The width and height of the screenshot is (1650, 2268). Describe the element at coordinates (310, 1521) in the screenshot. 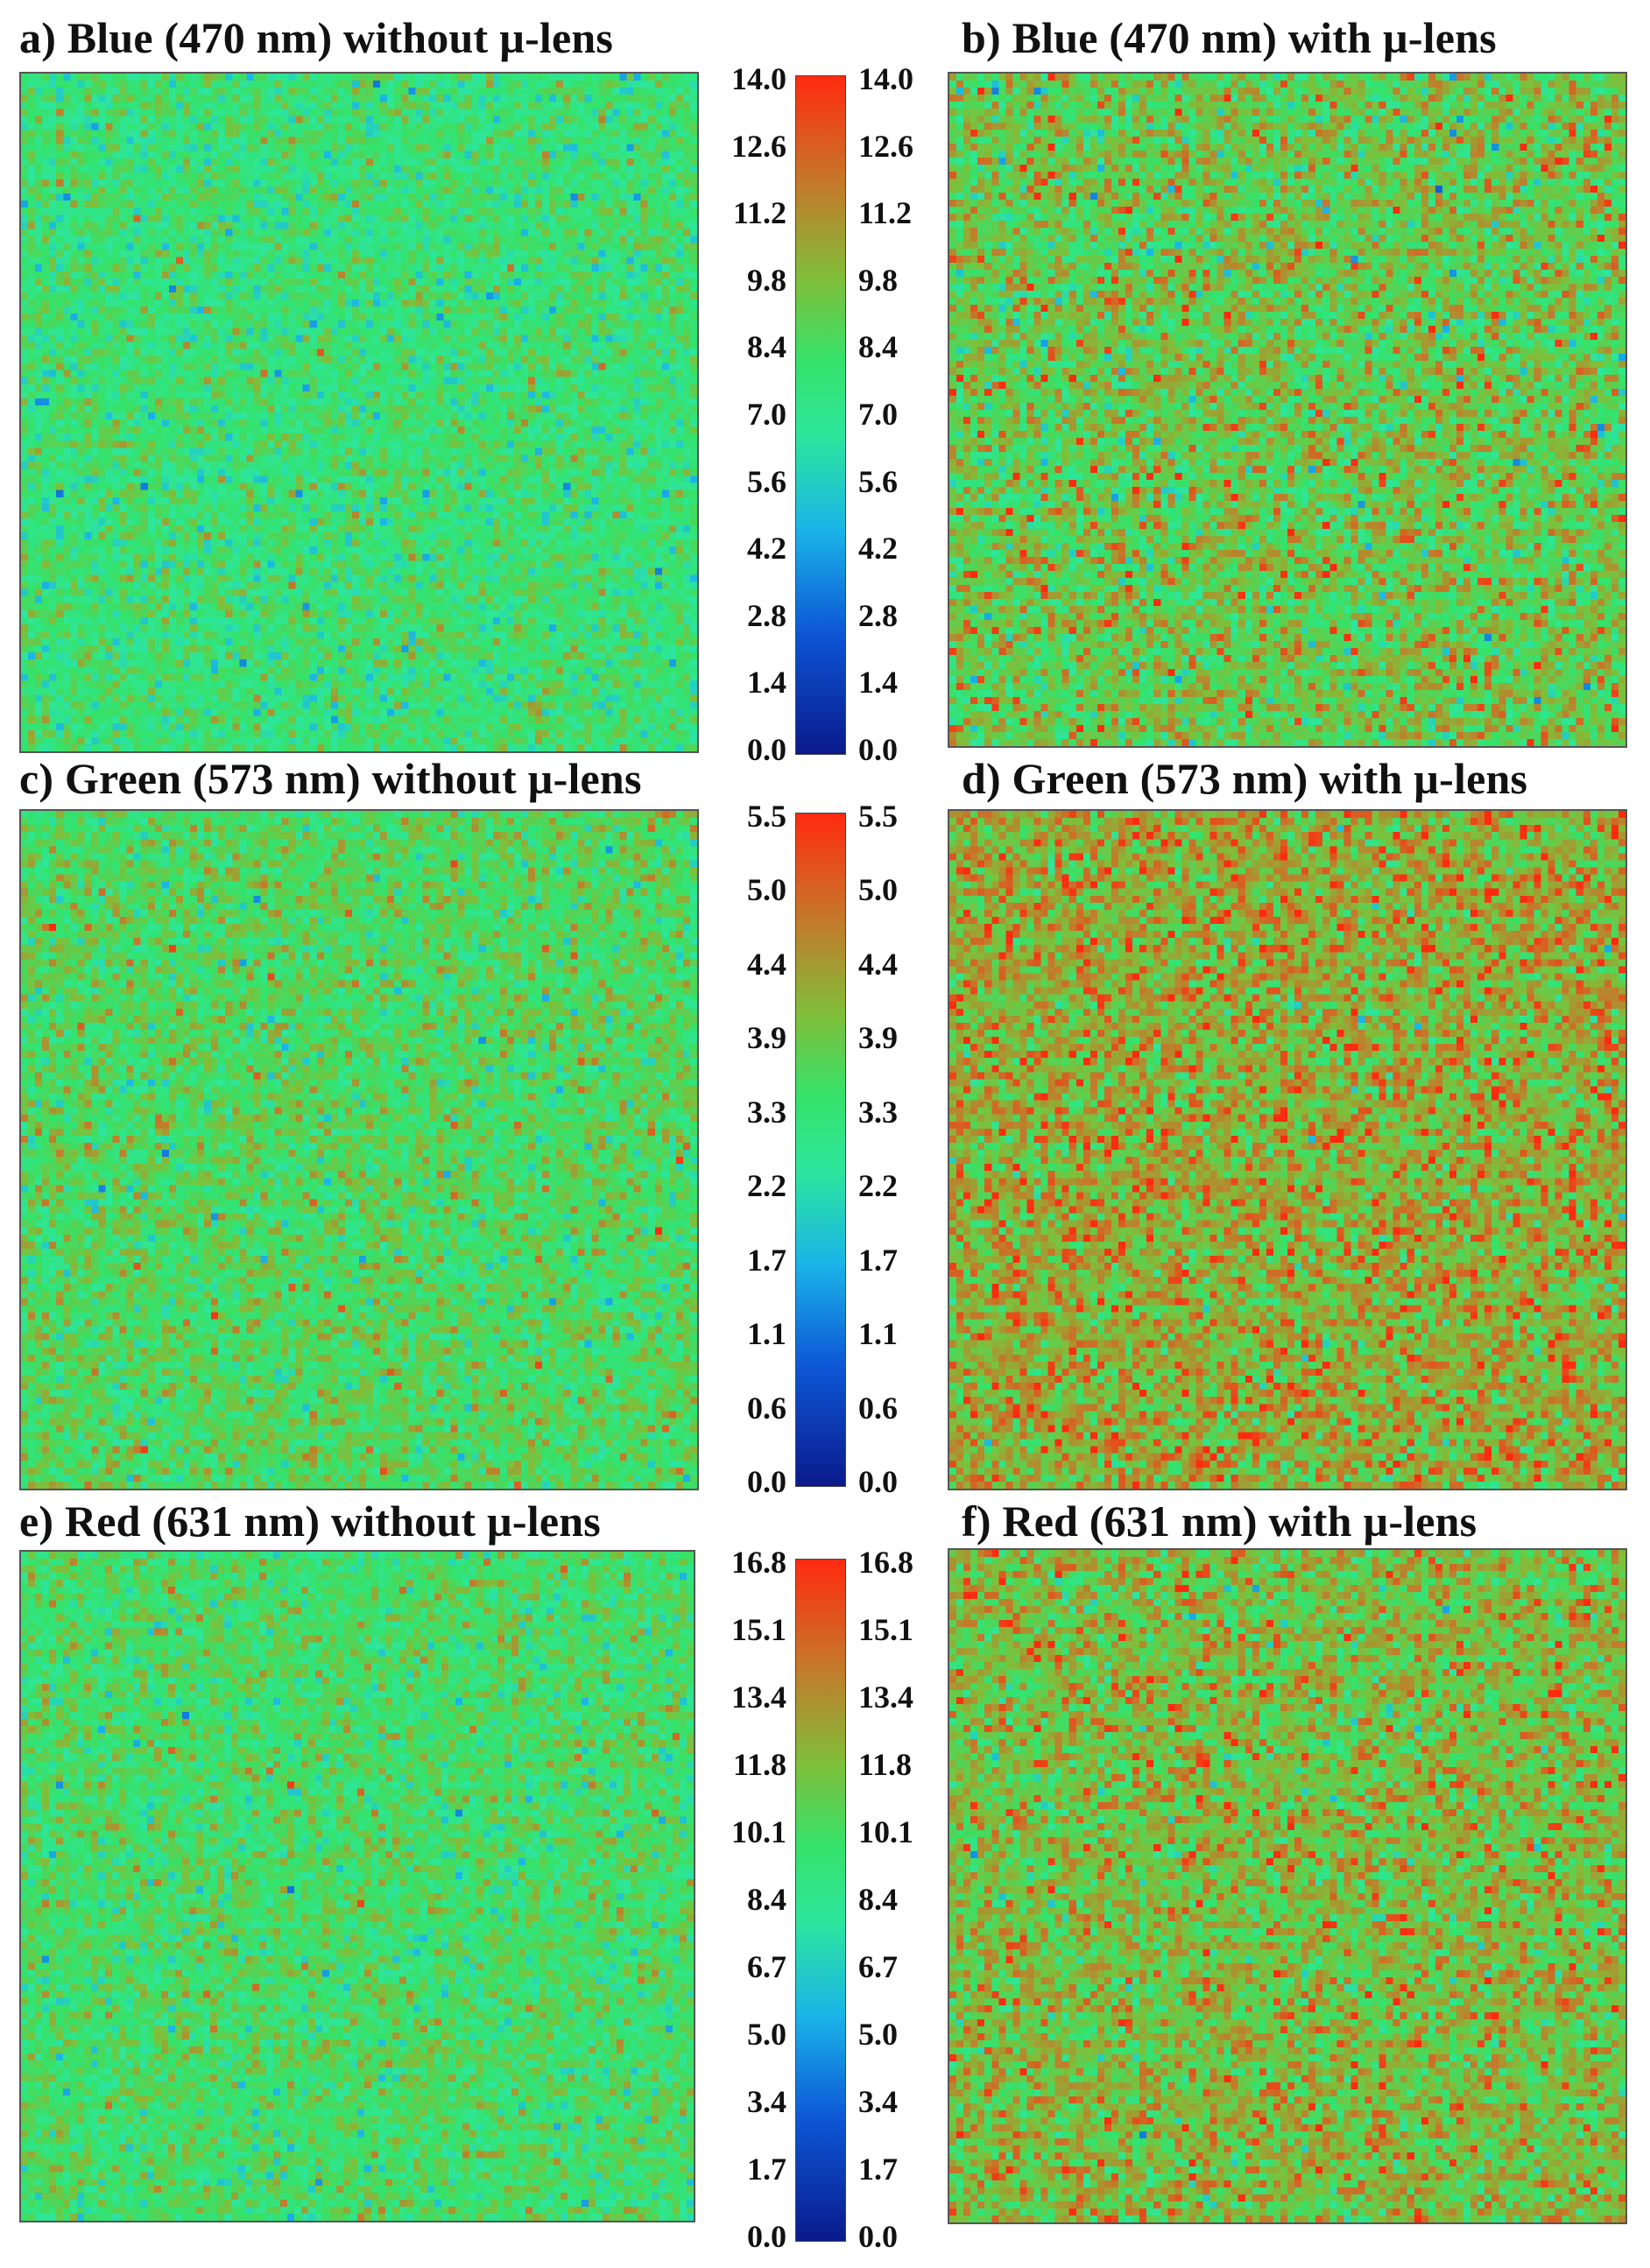

I see `panel-e-title: e) Red (631 nm) without µ-lens` at that location.